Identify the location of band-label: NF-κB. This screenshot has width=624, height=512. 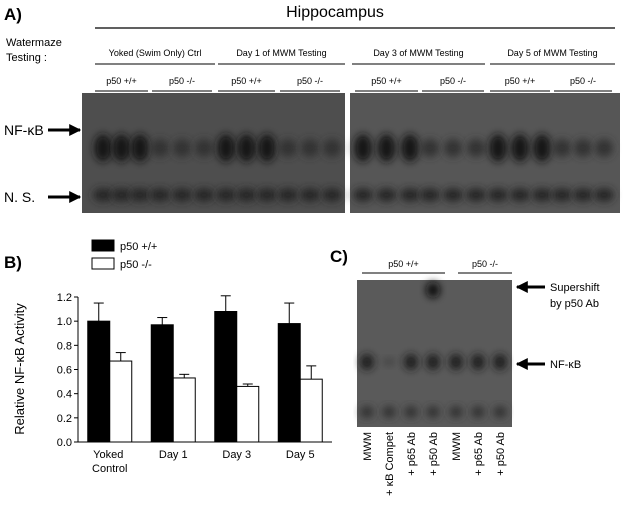
(24, 130).